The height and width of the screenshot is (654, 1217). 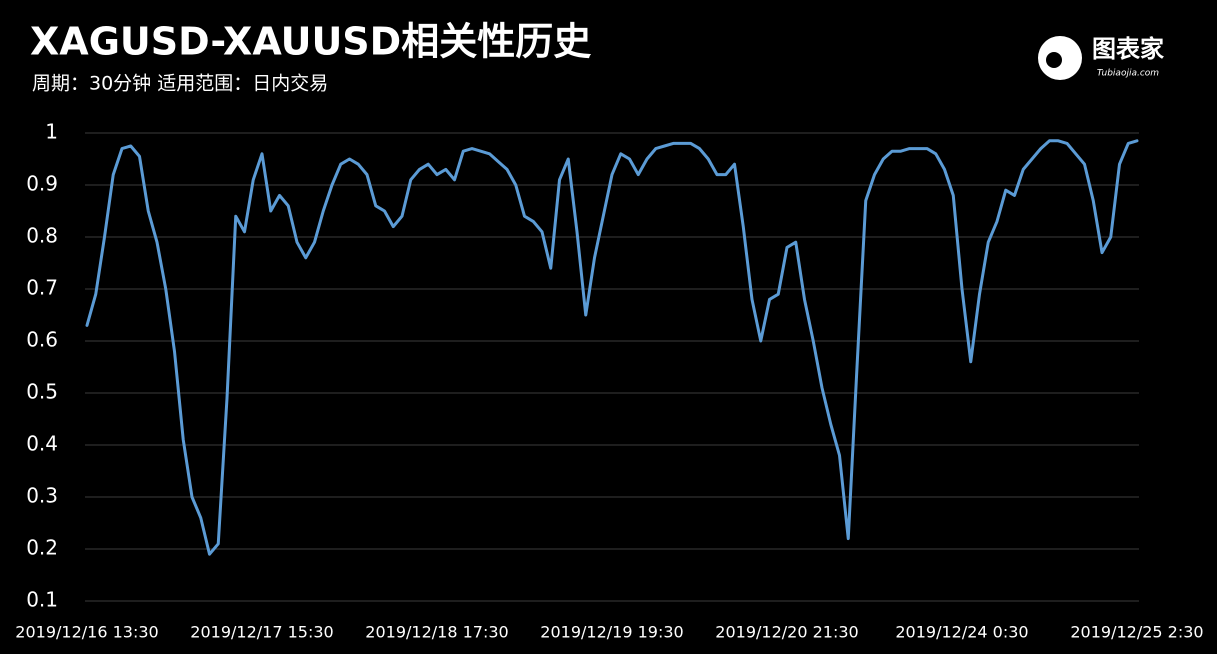 What do you see at coordinates (86, 632) in the screenshot?
I see `x-tick-label: 2019/12/16 13:30` at bounding box center [86, 632].